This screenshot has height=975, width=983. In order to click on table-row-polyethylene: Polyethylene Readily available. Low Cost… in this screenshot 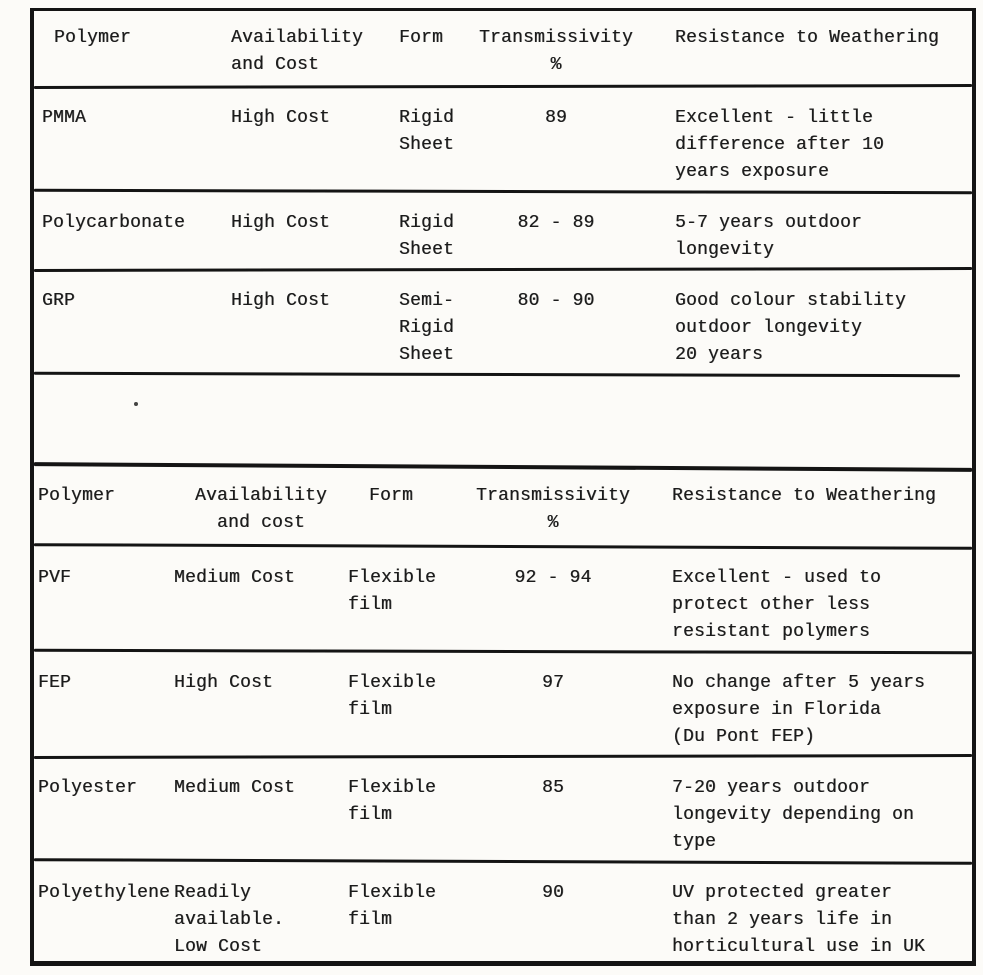, I will do `click(503, 912)`.